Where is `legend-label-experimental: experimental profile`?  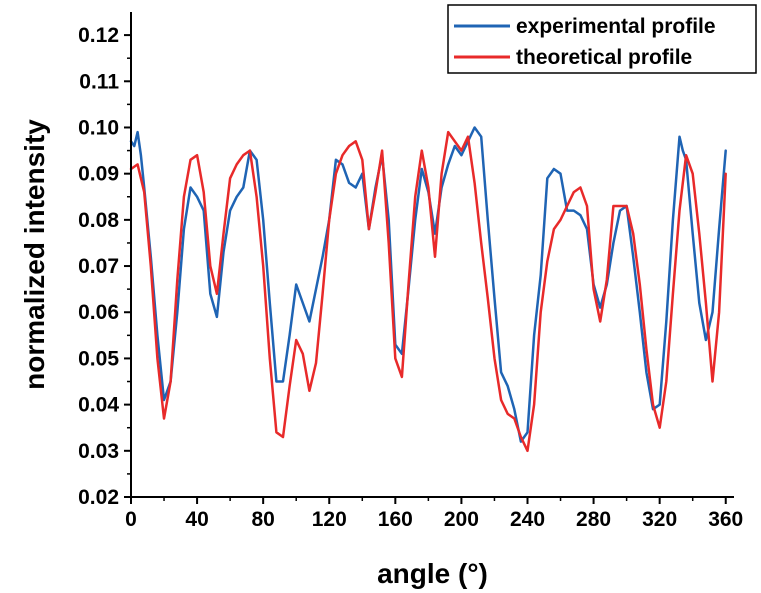
legend-label-experimental: experimental profile is located at coordinates (616, 26).